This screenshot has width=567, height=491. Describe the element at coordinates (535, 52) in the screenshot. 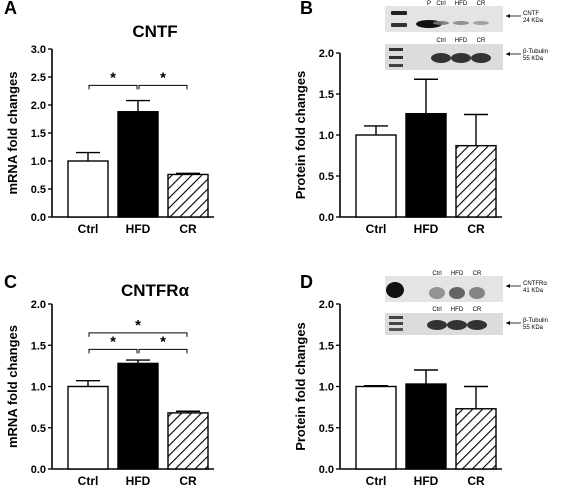

I see `blot-marker-name: β-Tubulin` at that location.